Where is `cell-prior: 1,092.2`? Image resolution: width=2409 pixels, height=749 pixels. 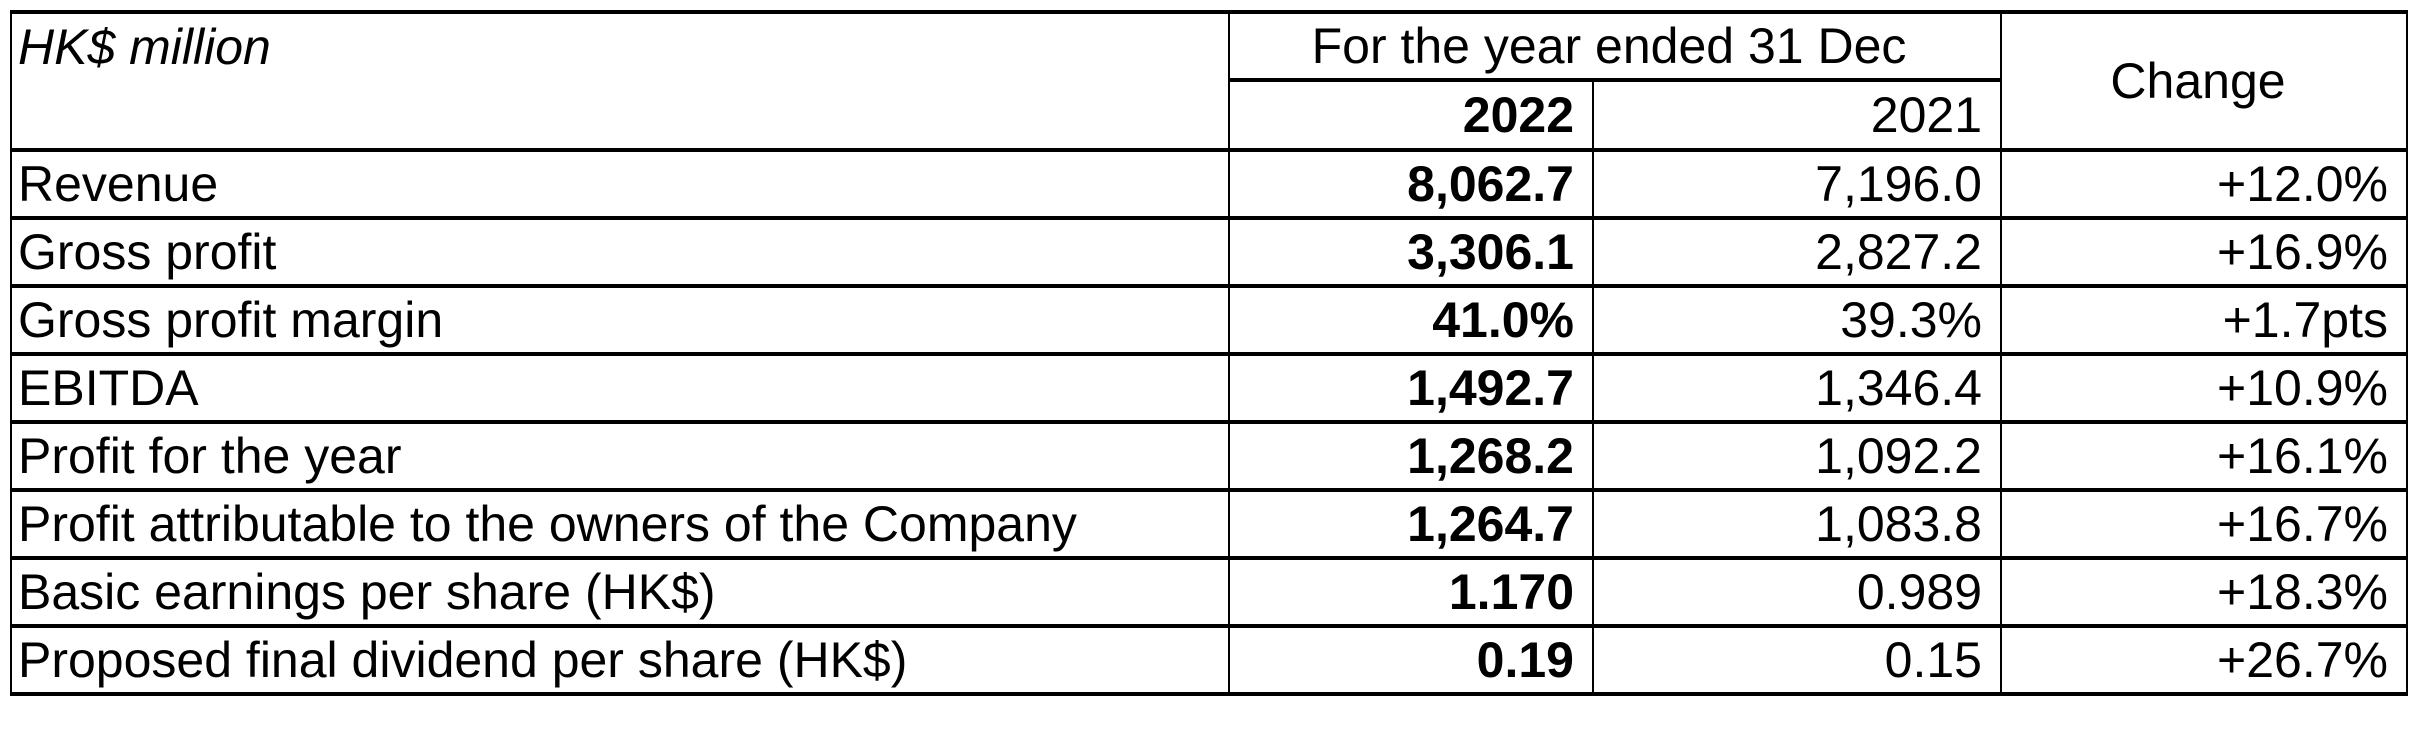 cell-prior: 1,092.2 is located at coordinates (1797, 456).